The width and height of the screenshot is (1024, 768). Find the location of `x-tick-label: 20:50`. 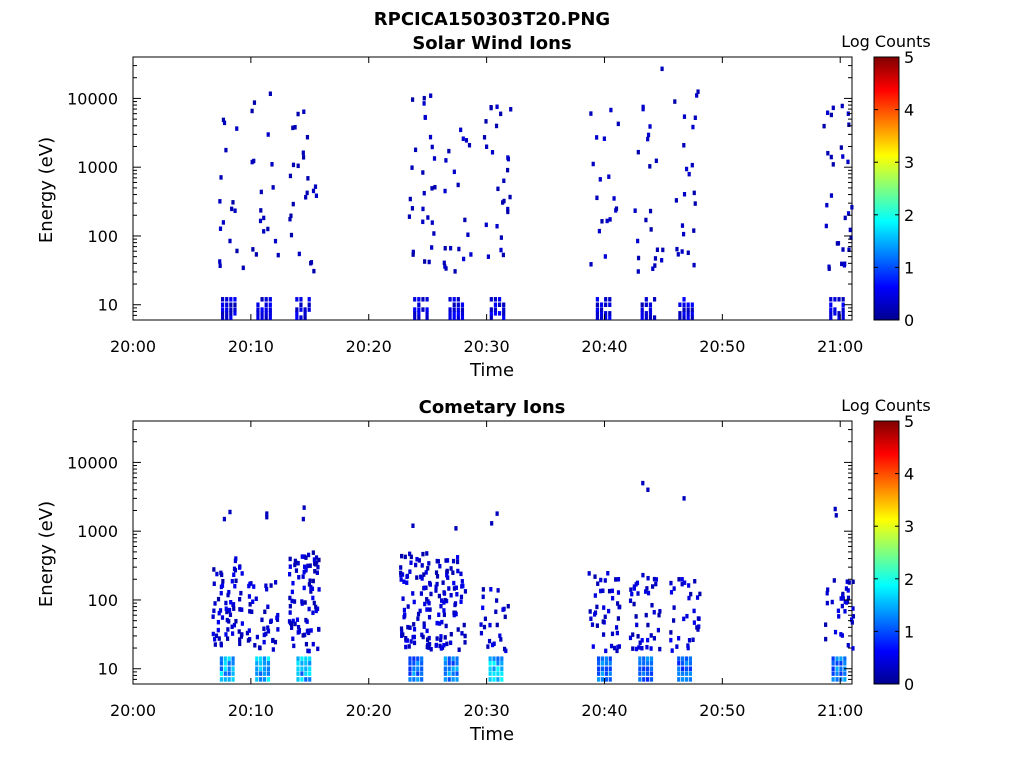

x-tick-label: 20:50 is located at coordinates (722, 710).